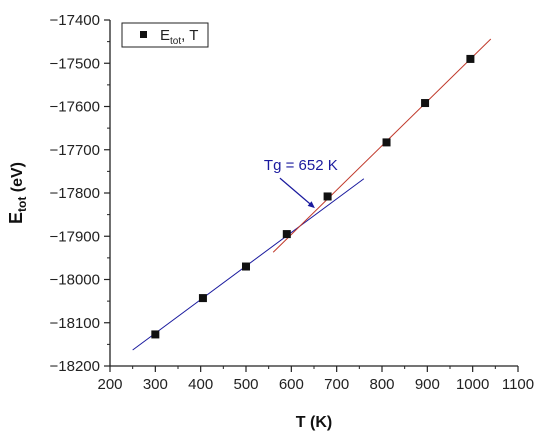  I want to click on legend-box, so click(165, 35).